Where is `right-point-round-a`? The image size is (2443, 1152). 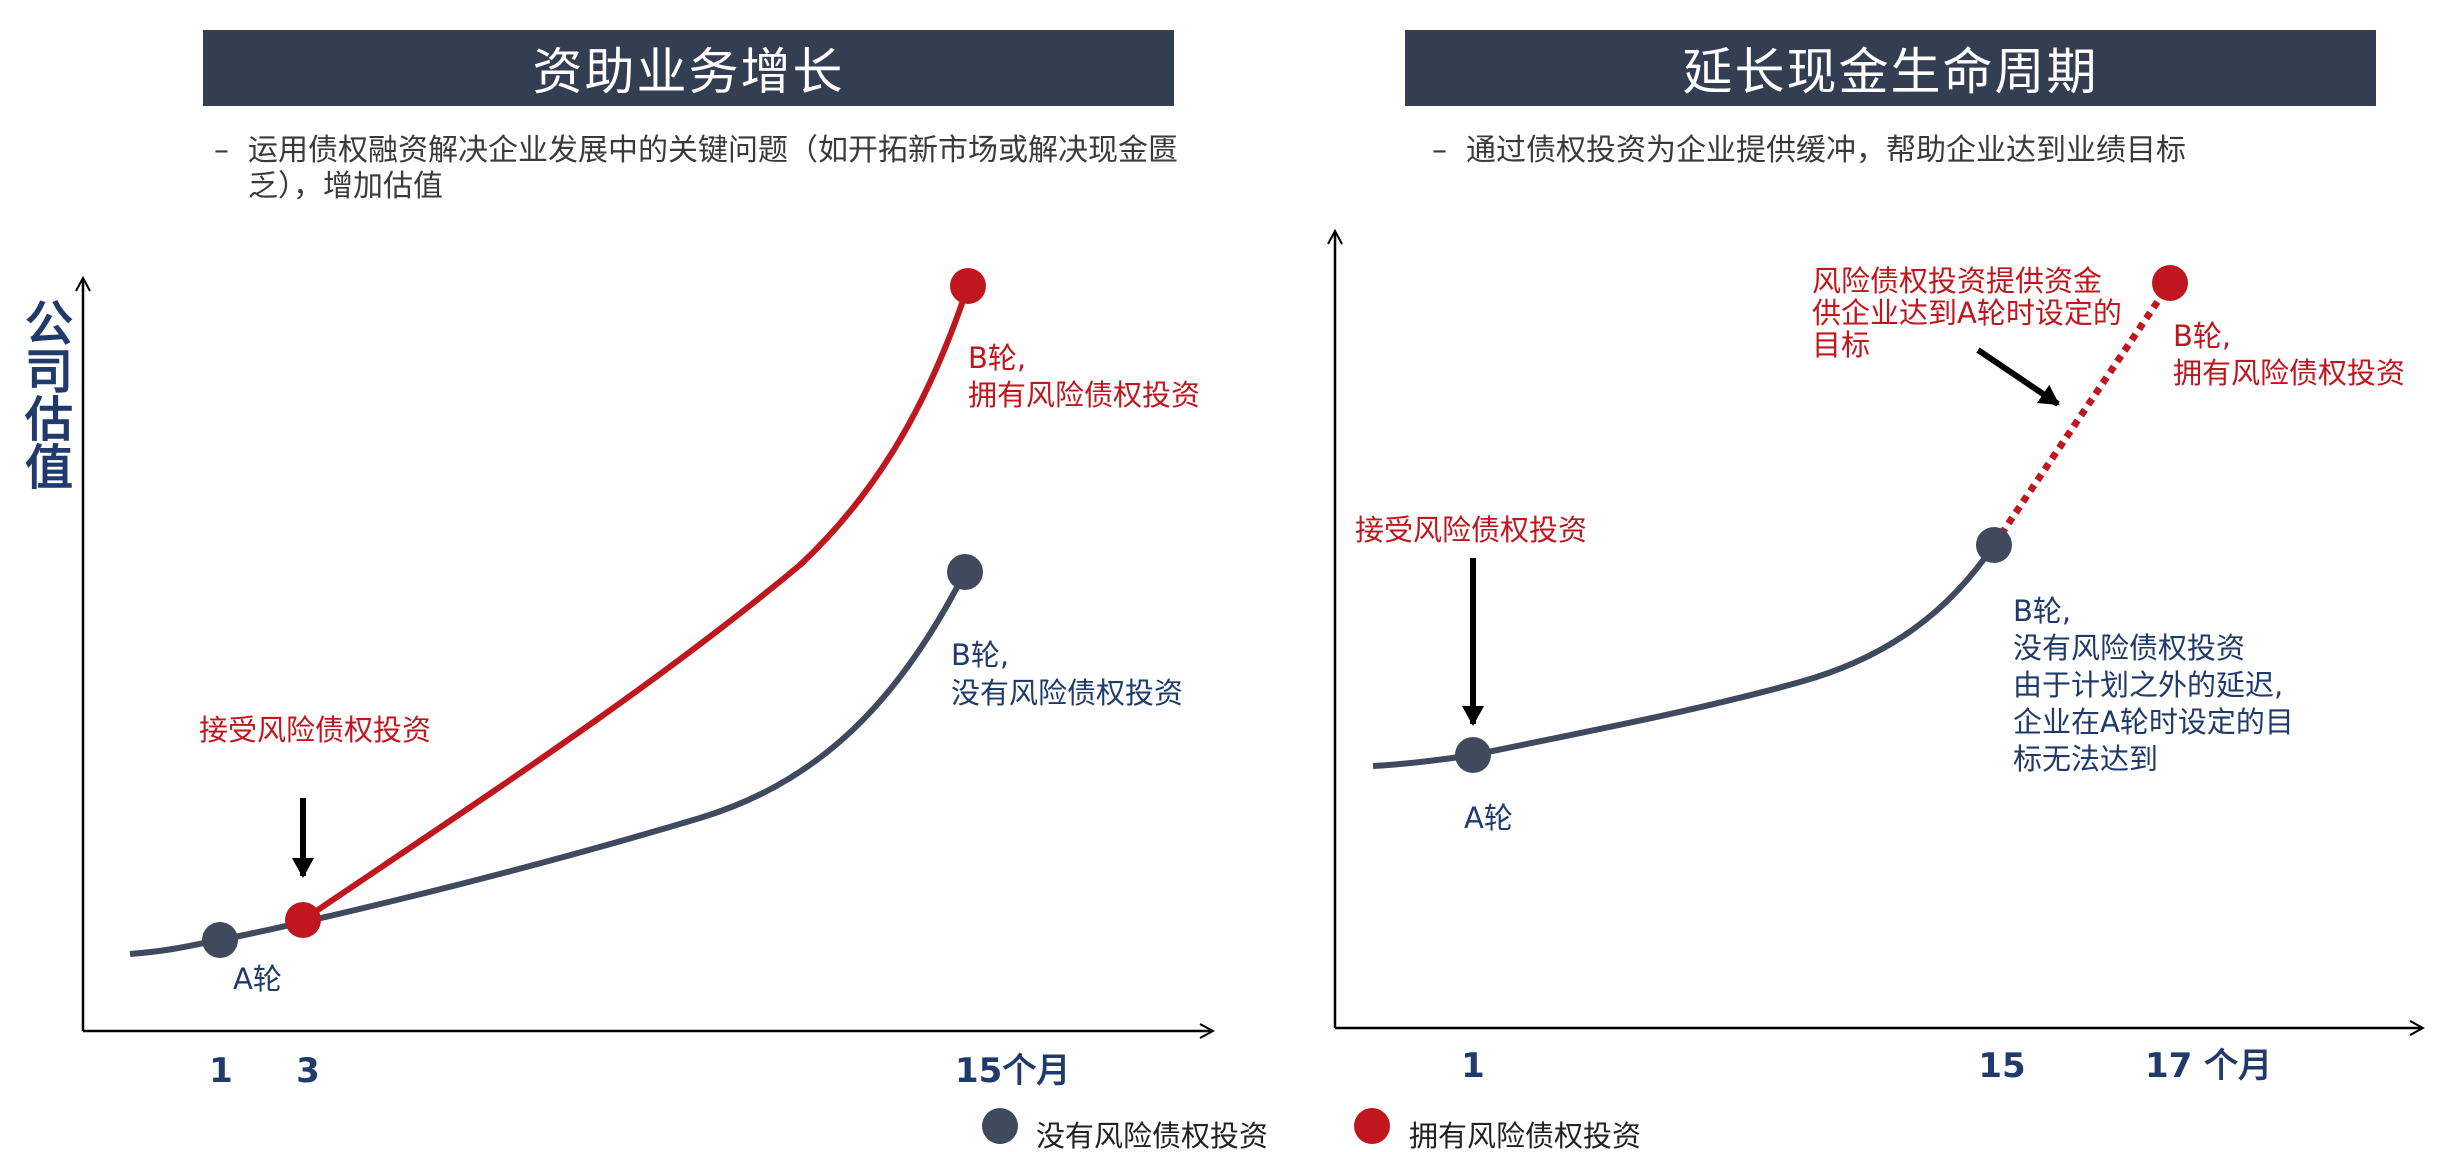 right-point-round-a is located at coordinates (1473, 755).